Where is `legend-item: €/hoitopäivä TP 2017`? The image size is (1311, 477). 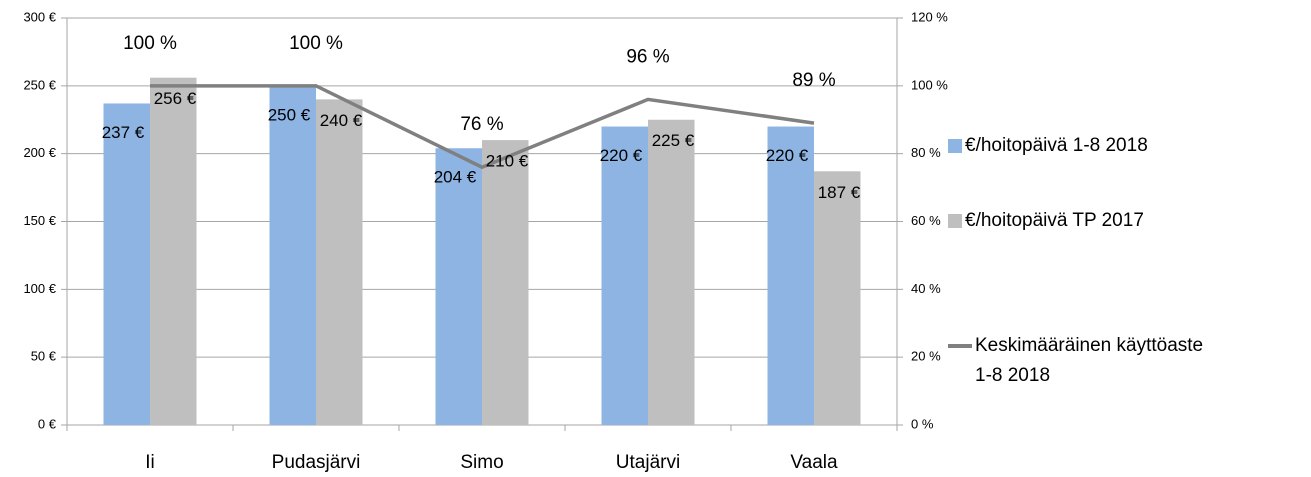 legend-item: €/hoitopäivä TP 2017 is located at coordinates (1046, 221).